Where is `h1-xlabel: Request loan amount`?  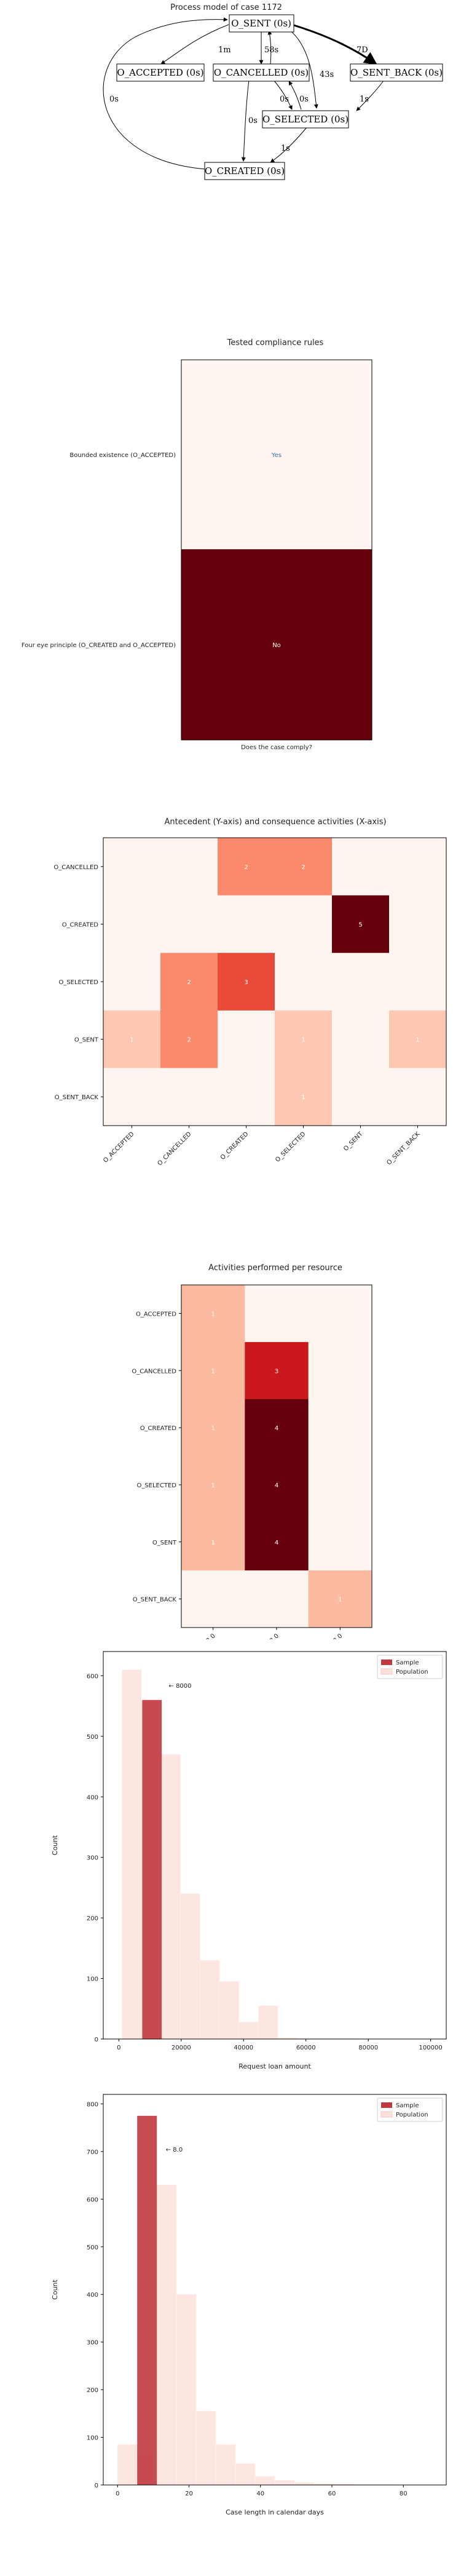
h1-xlabel: Request loan amount is located at coordinates (274, 2066).